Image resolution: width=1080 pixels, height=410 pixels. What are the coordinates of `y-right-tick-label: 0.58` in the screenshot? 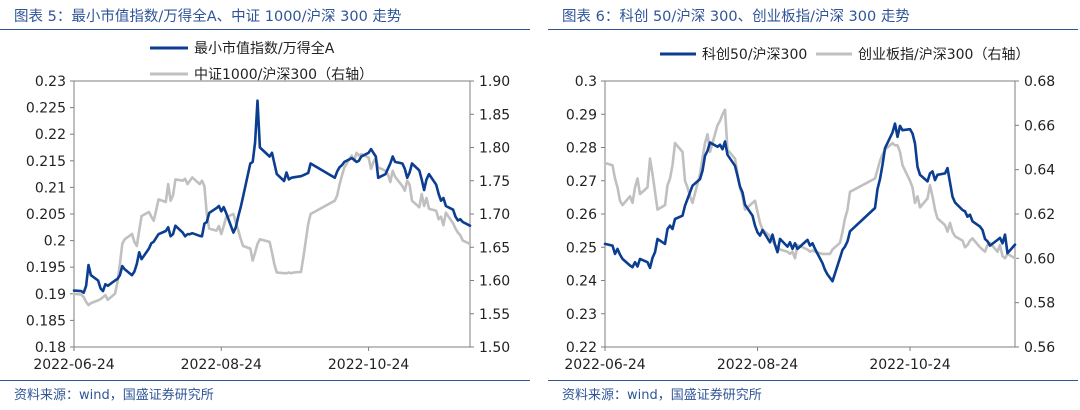 It's located at (1039, 304).